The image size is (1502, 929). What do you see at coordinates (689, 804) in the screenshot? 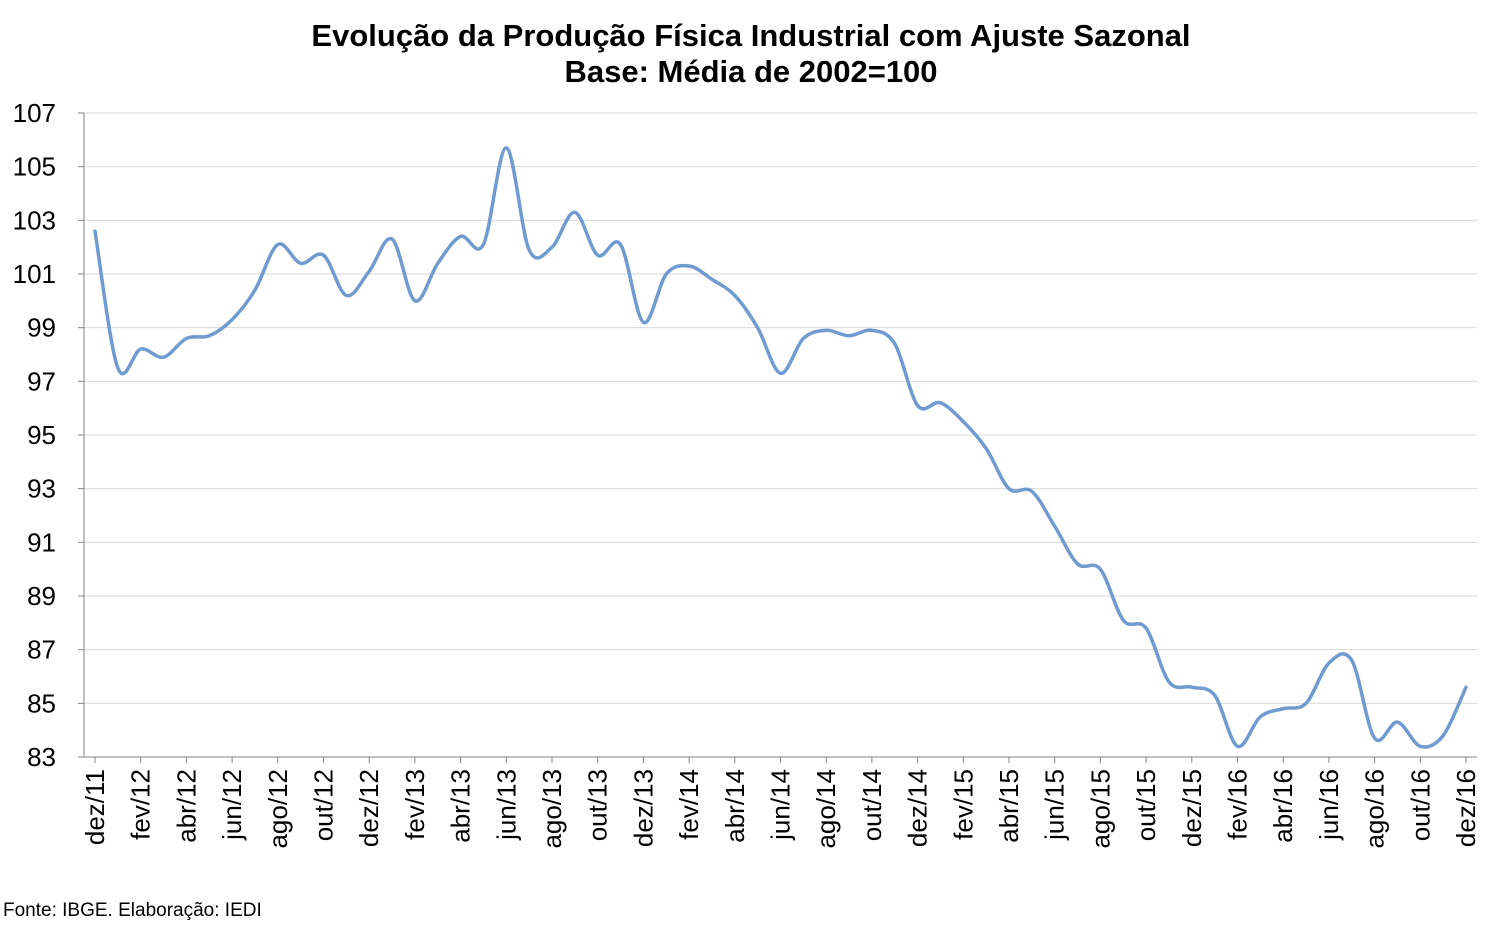
I see `x-tick-label: fev/14` at bounding box center [689, 804].